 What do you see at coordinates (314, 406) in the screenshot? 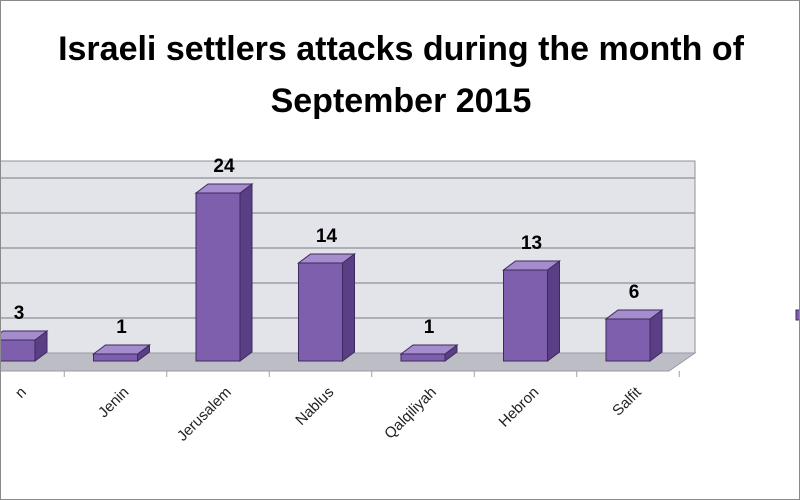
I see `category-label: Nablus` at bounding box center [314, 406].